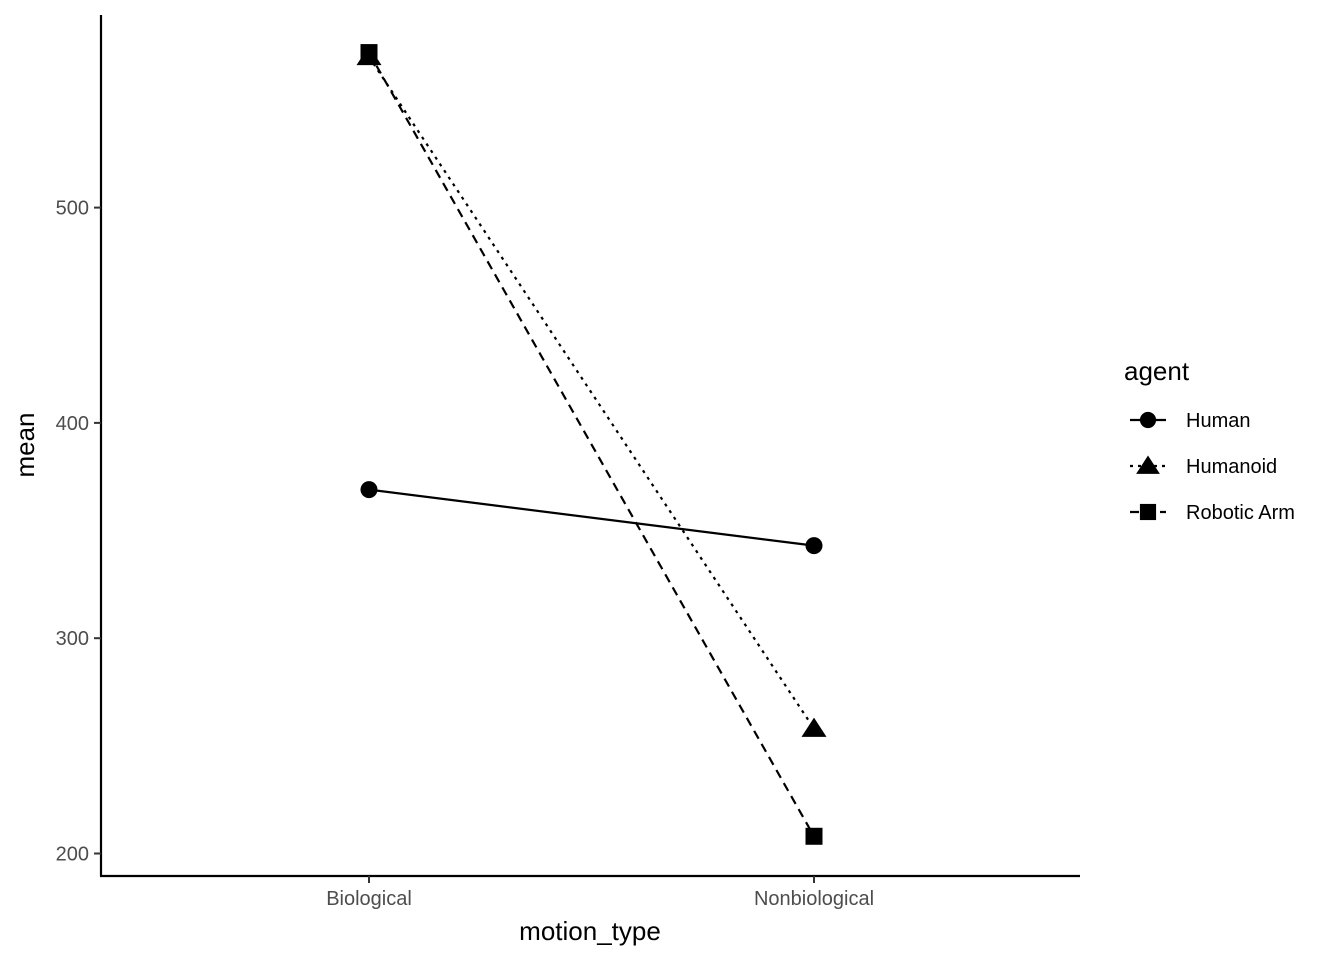 Image resolution: width=1344 pixels, height=960 pixels. Describe the element at coordinates (600, 893) in the screenshot. I see `x-ticks: Biological Nonbiological` at that location.